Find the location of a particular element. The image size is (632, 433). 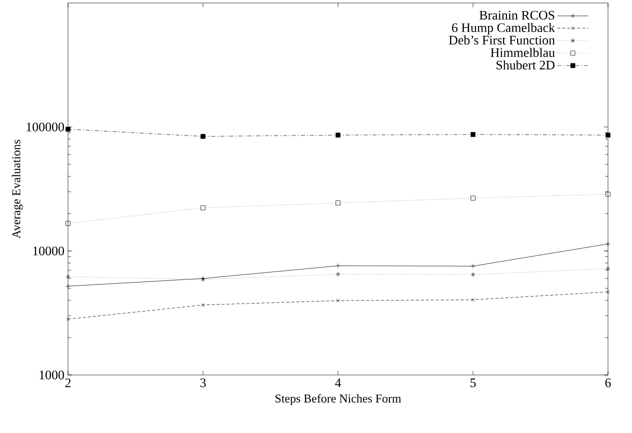

x-tick-label: 5 is located at coordinates (473, 383).